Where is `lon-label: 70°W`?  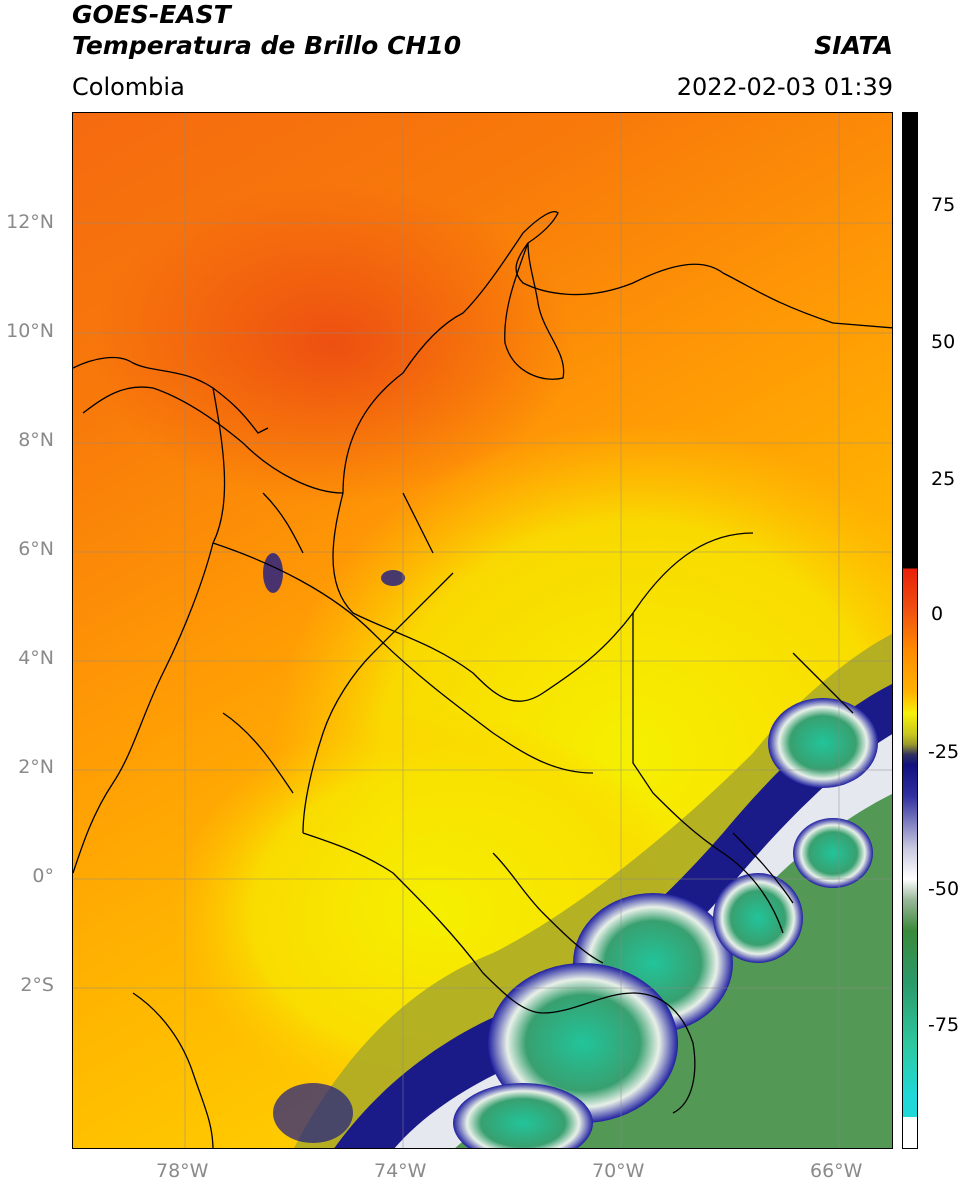 lon-label: 70°W is located at coordinates (618, 1171).